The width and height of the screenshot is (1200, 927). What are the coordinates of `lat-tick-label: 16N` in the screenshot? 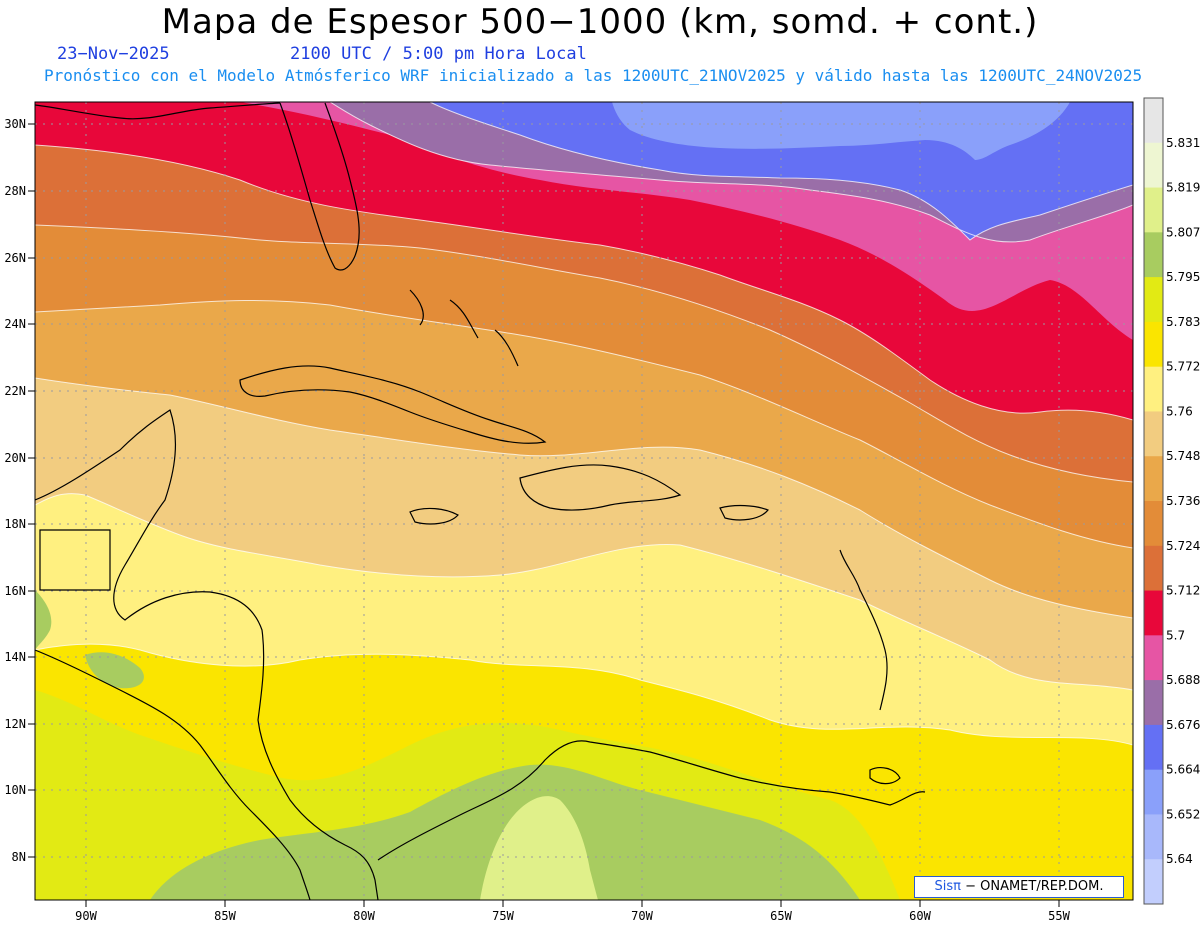 It's located at (15, 591).